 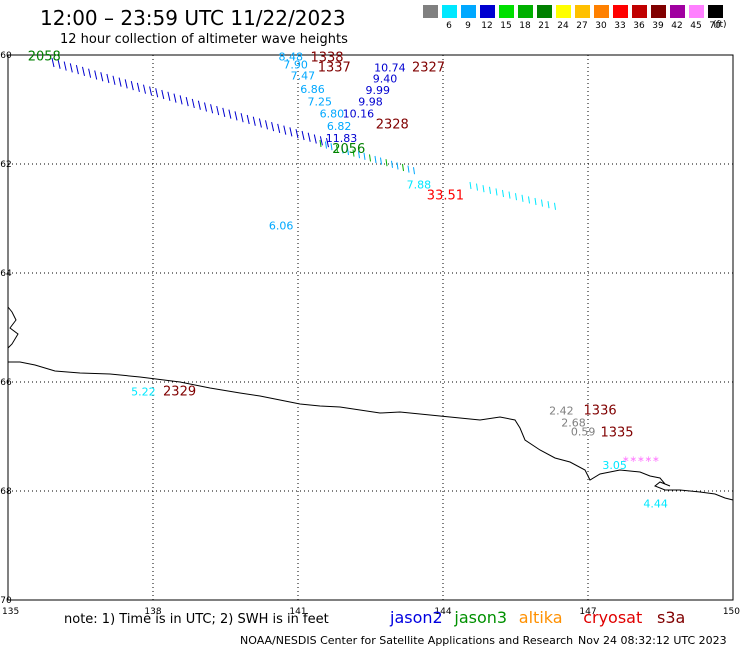 What do you see at coordinates (303, 76) in the screenshot?
I see `wave-height-label: 7.47` at bounding box center [303, 76].